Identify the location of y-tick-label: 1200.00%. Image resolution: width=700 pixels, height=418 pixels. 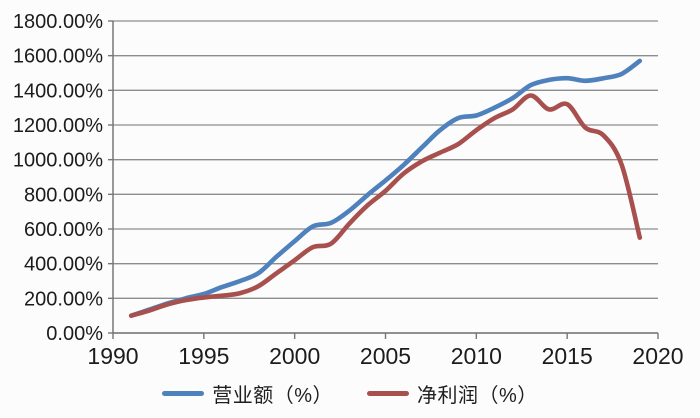
(58, 126).